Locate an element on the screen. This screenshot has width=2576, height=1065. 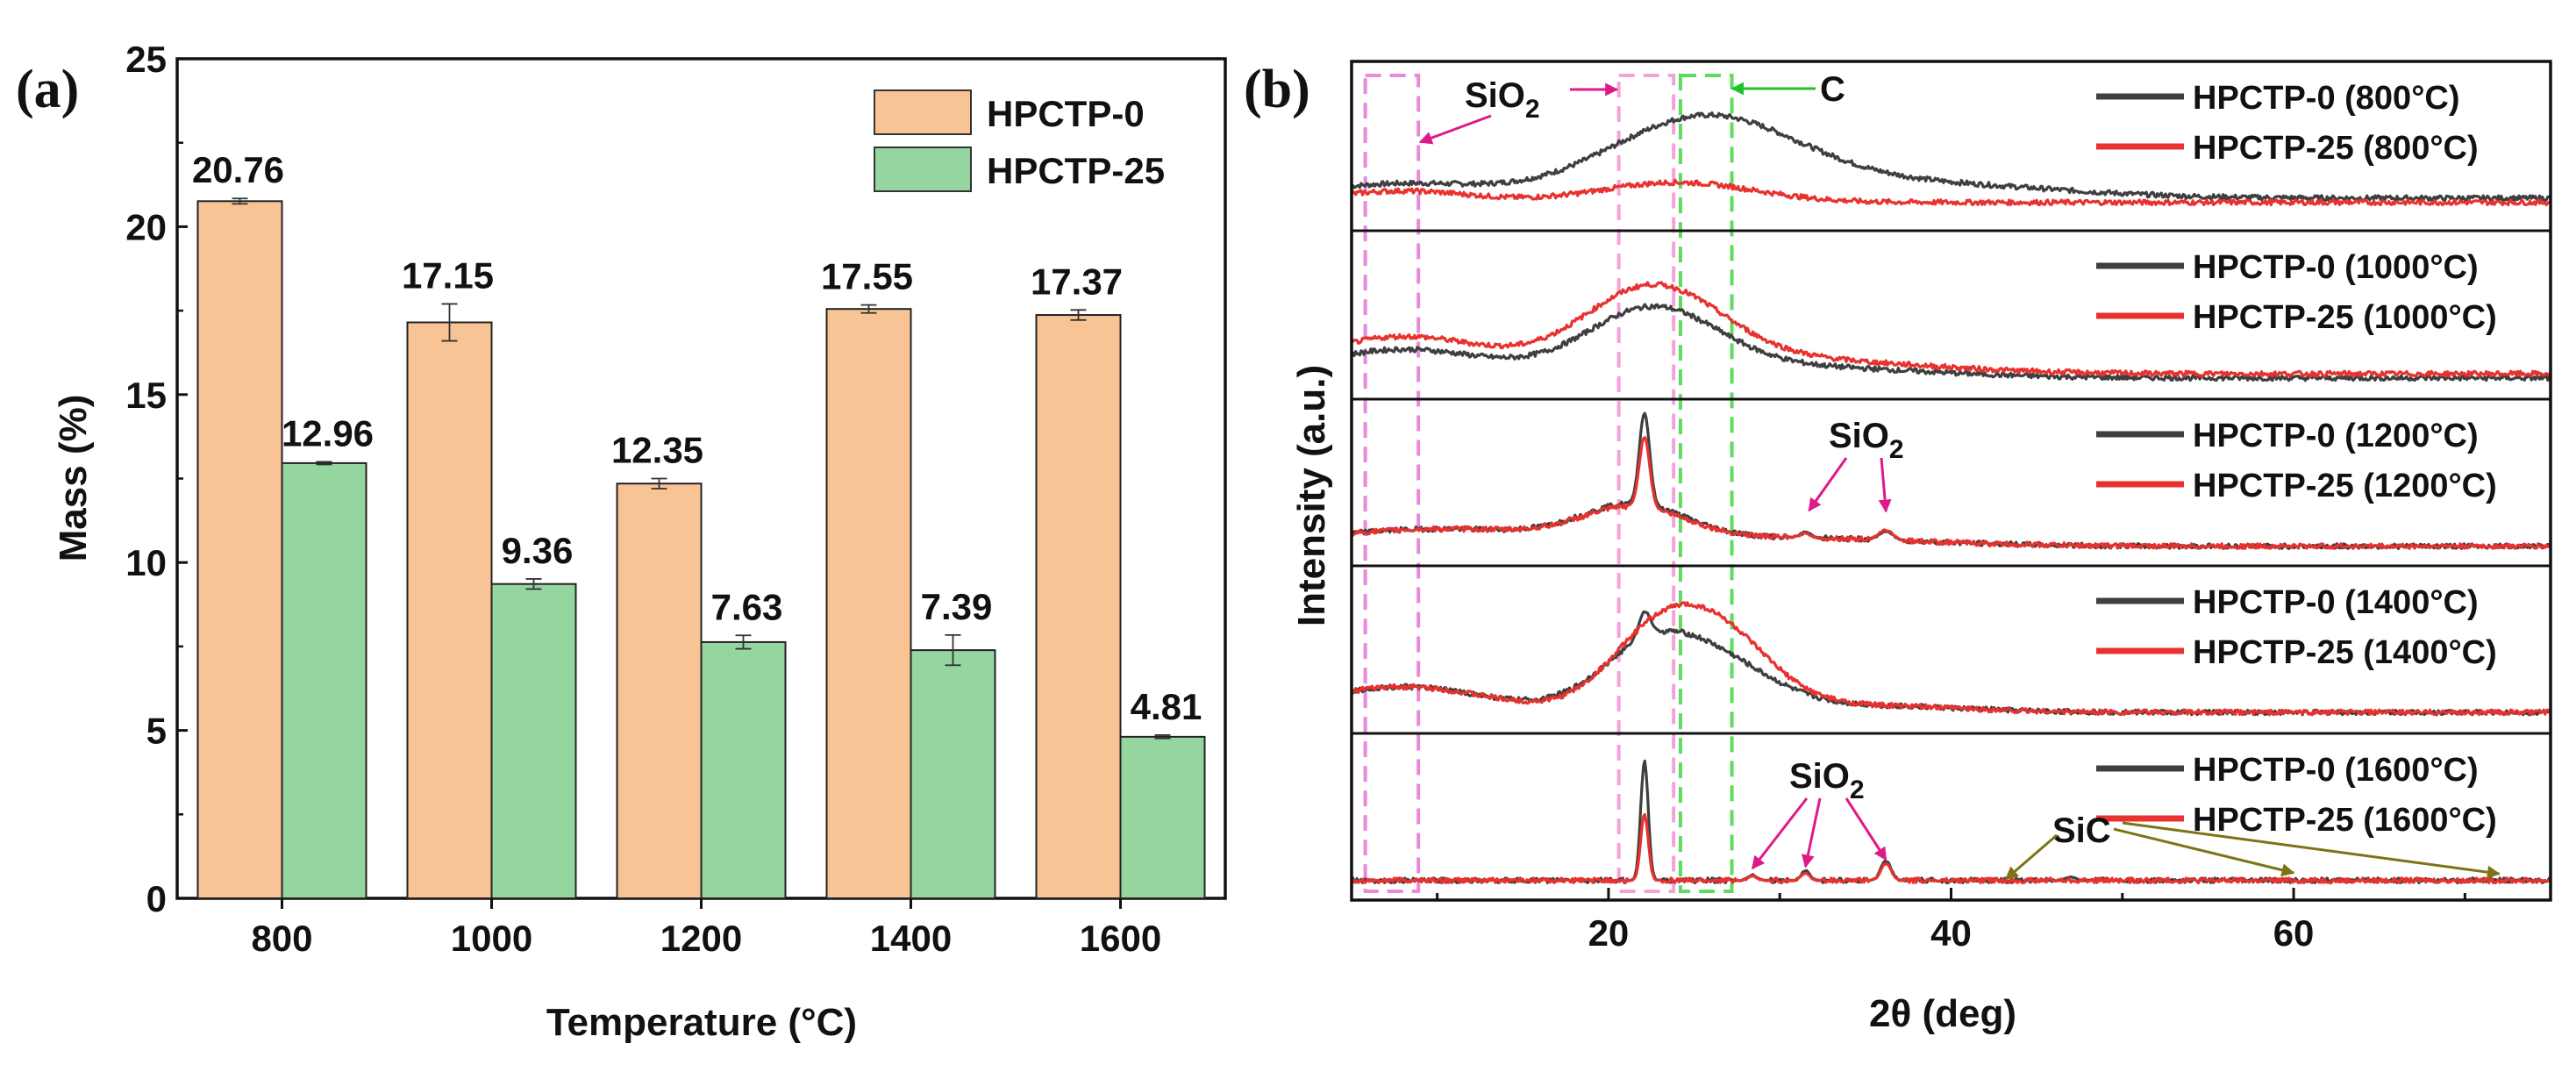
xrd-curve-hpctp-25-1000°C is located at coordinates (1952, 329).